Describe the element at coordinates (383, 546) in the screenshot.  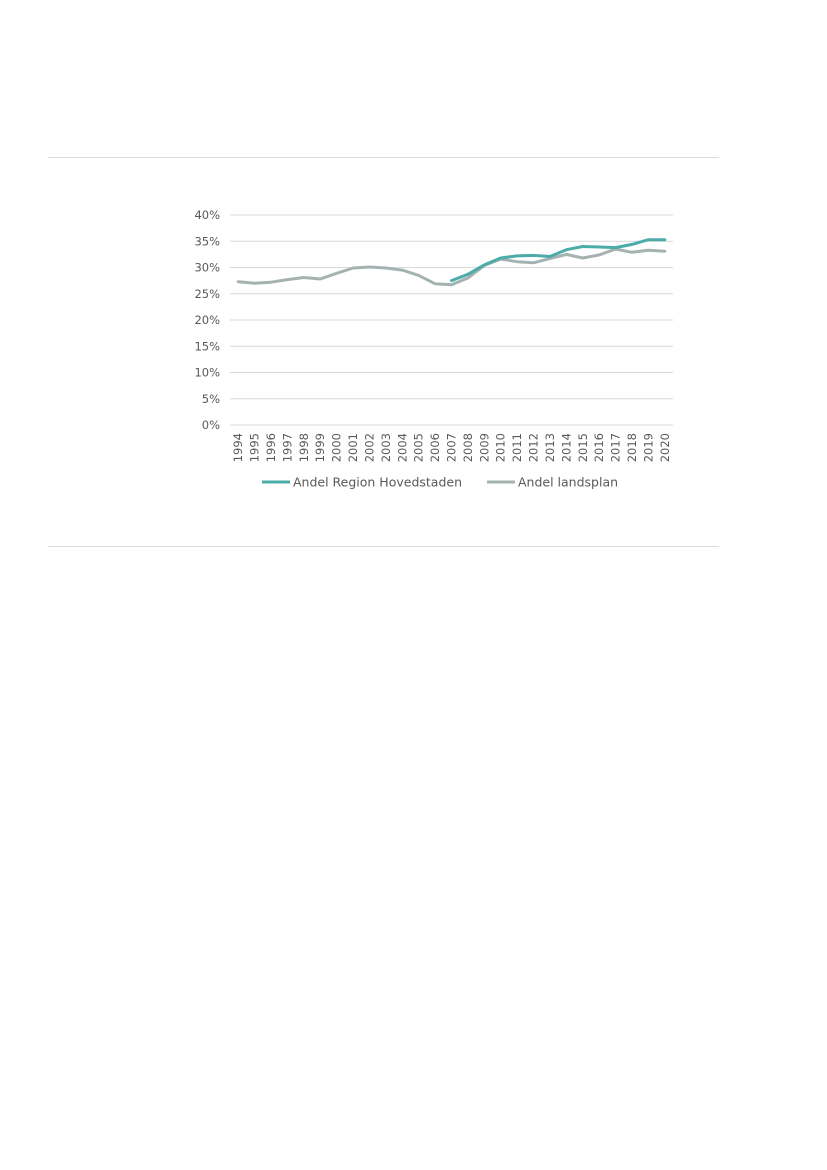
I see `bottom-divider` at that location.